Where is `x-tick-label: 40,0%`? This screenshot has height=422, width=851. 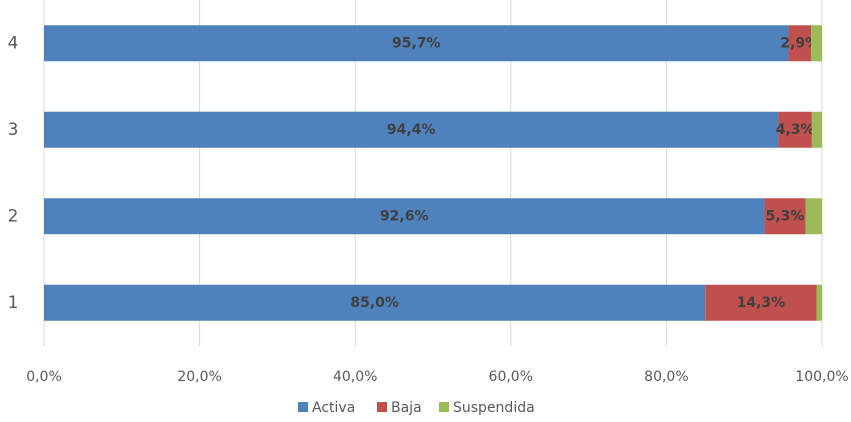 x-tick-label: 40,0% is located at coordinates (355, 377).